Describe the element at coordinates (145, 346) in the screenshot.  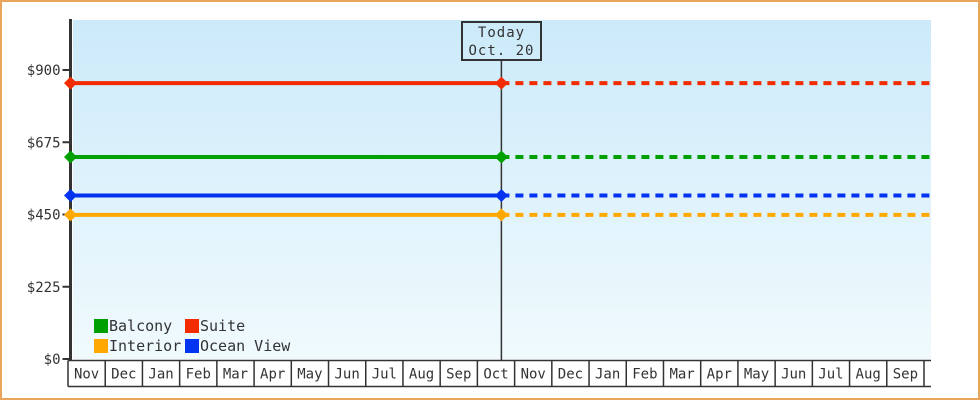
I see `legend-label-interior: Interior` at that location.